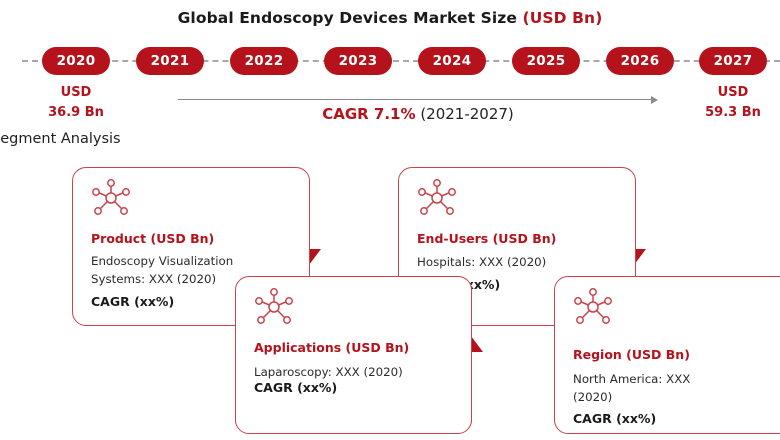  Describe the element at coordinates (487, 238) in the screenshot. I see `segment-label: End-Users (USD Bn)` at that location.